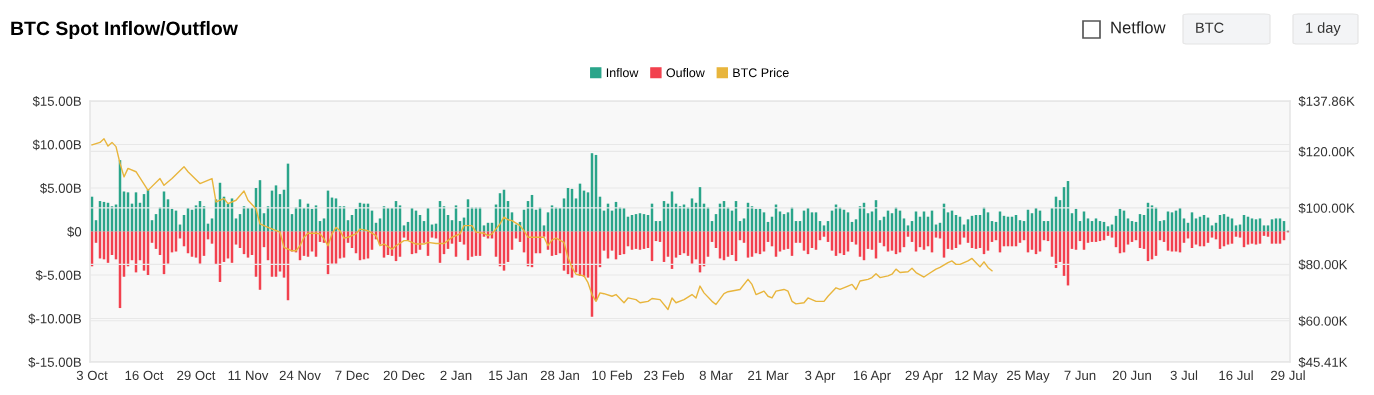  What do you see at coordinates (508, 375) in the screenshot?
I see `x-tick-label: 15 Jan` at bounding box center [508, 375].